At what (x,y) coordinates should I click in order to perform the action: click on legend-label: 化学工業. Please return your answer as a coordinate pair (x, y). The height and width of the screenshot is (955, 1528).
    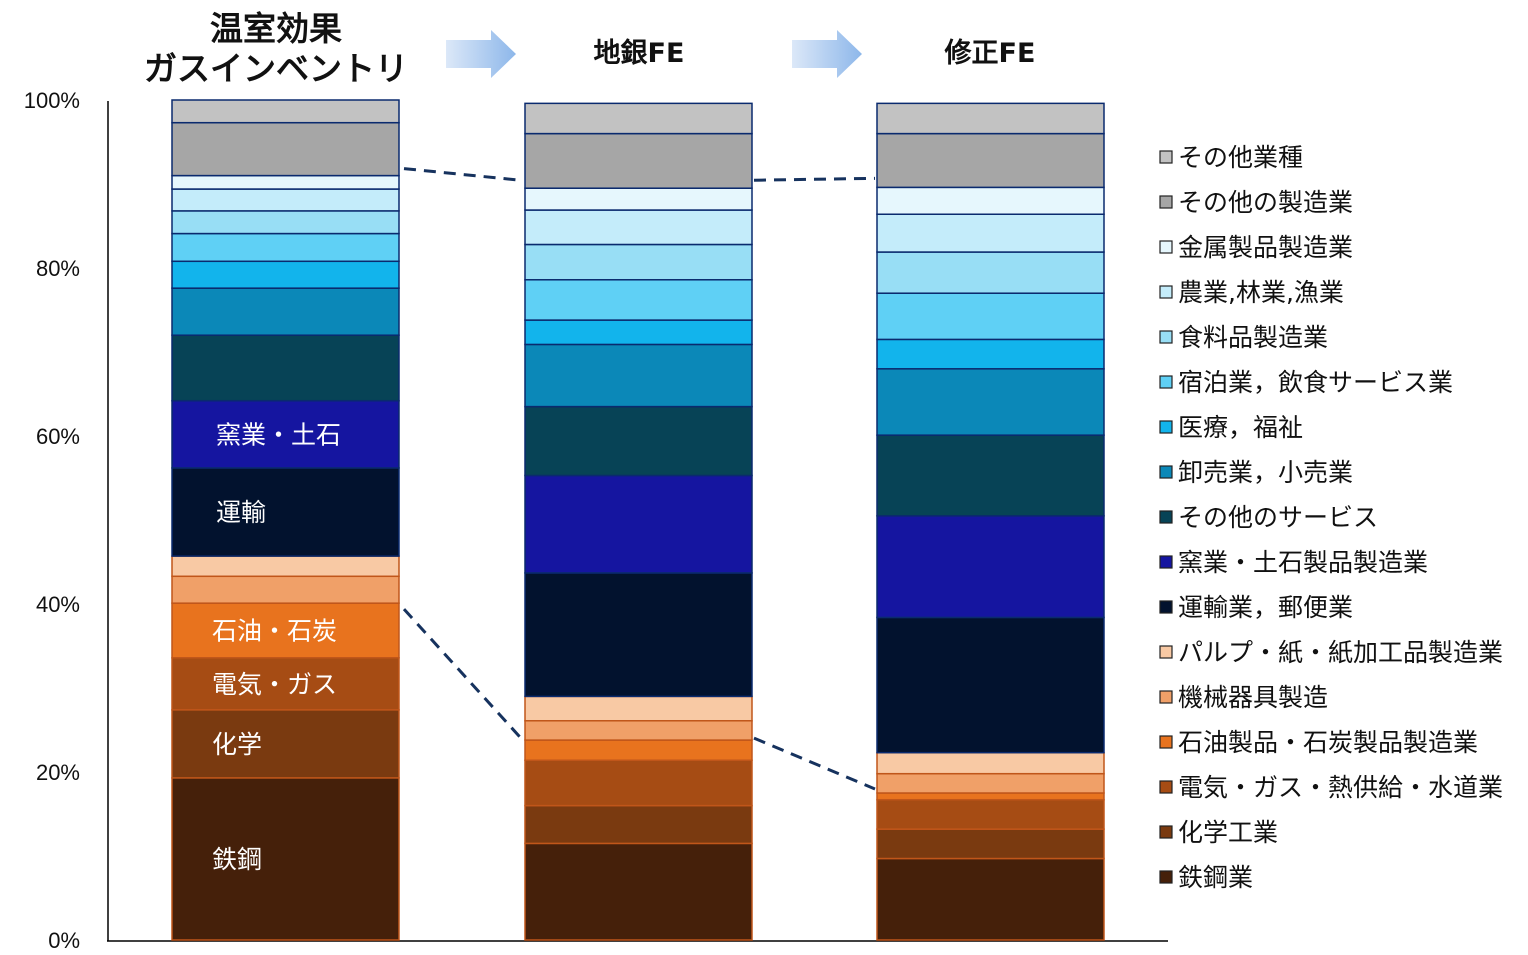
    Looking at the image, I should click on (1228, 832).